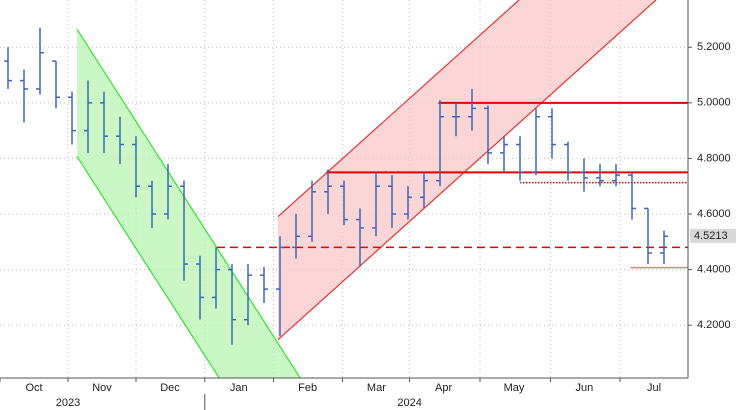 This screenshot has width=736, height=410. I want to click on x-tick-label: Oct, so click(33, 388).